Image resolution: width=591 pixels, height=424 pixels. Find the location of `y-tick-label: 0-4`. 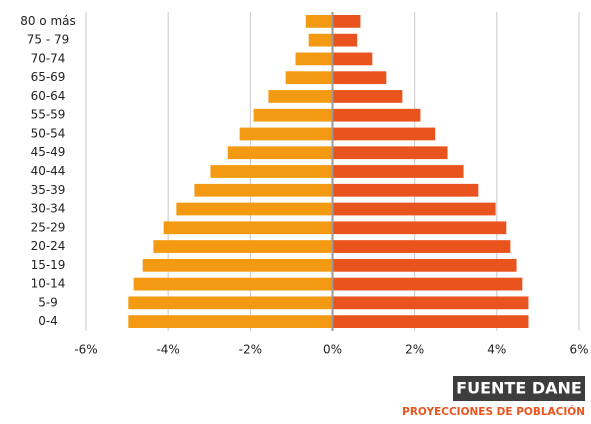

y-tick-label: 0-4 is located at coordinates (48, 321).